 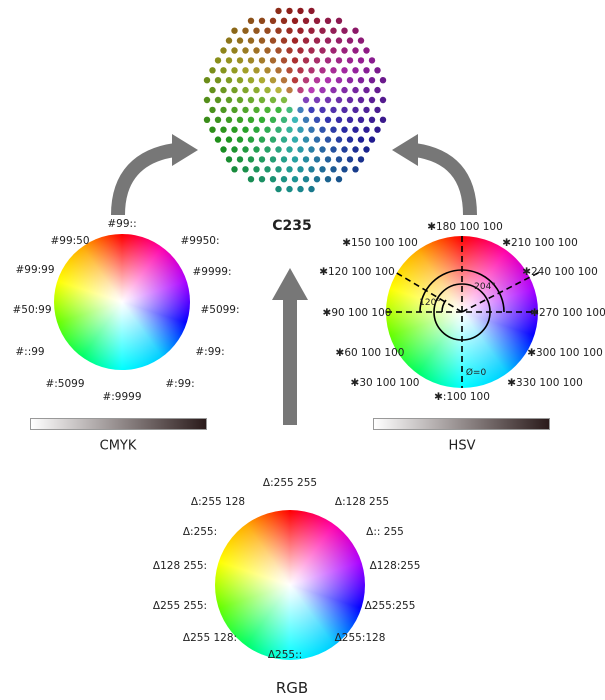 What do you see at coordinates (290, 284) in the screenshot?
I see `arrowhead` at bounding box center [290, 284].